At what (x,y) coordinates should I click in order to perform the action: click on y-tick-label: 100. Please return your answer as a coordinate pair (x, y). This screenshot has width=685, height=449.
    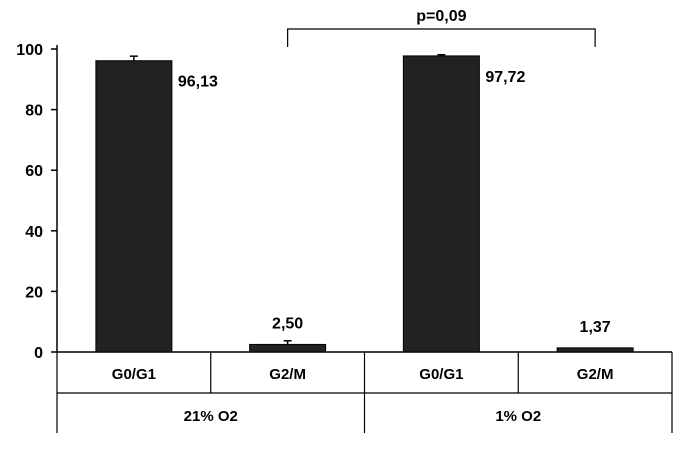
    Looking at the image, I should click on (29, 50).